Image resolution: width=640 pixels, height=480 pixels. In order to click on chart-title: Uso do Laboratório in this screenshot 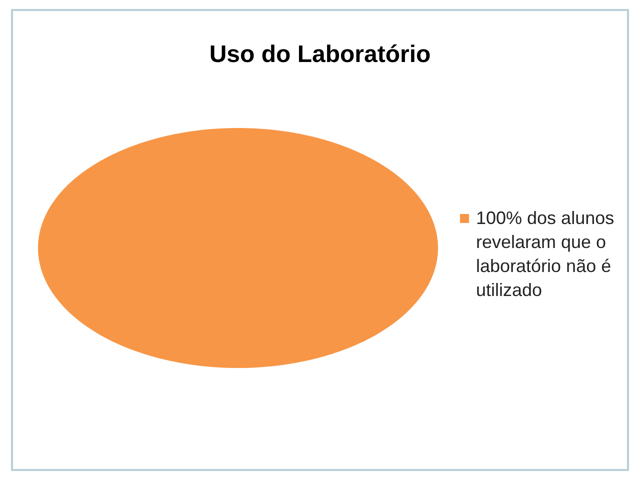, I will do `click(320, 54)`.